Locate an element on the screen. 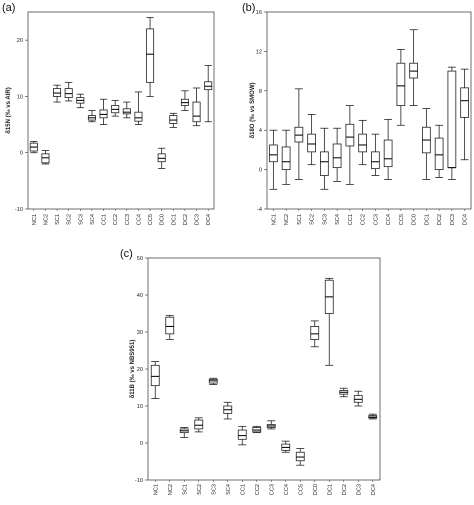 This screenshot has width=474, height=505. y-tick-label: 16 is located at coordinates (259, 13).